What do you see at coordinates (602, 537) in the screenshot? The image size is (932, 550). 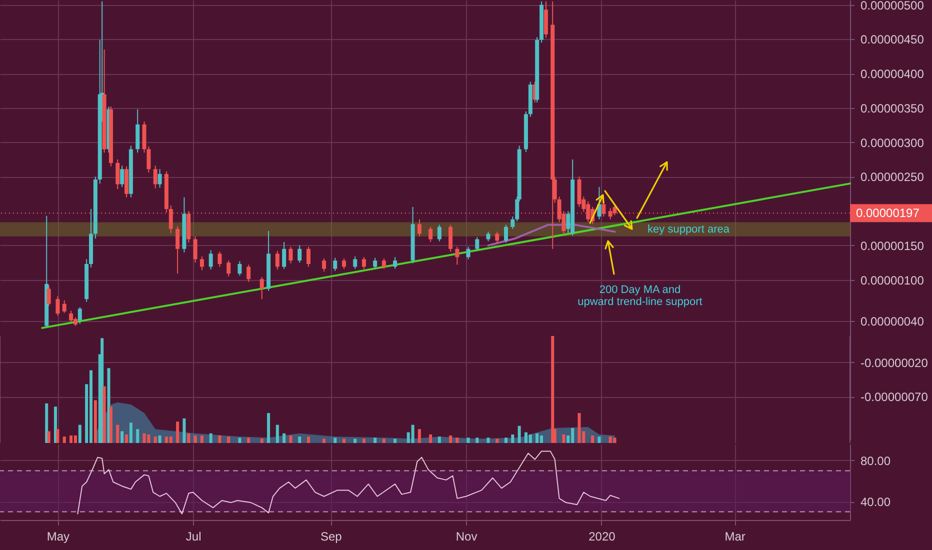 I see `x-tick-label: 2020` at bounding box center [602, 537].